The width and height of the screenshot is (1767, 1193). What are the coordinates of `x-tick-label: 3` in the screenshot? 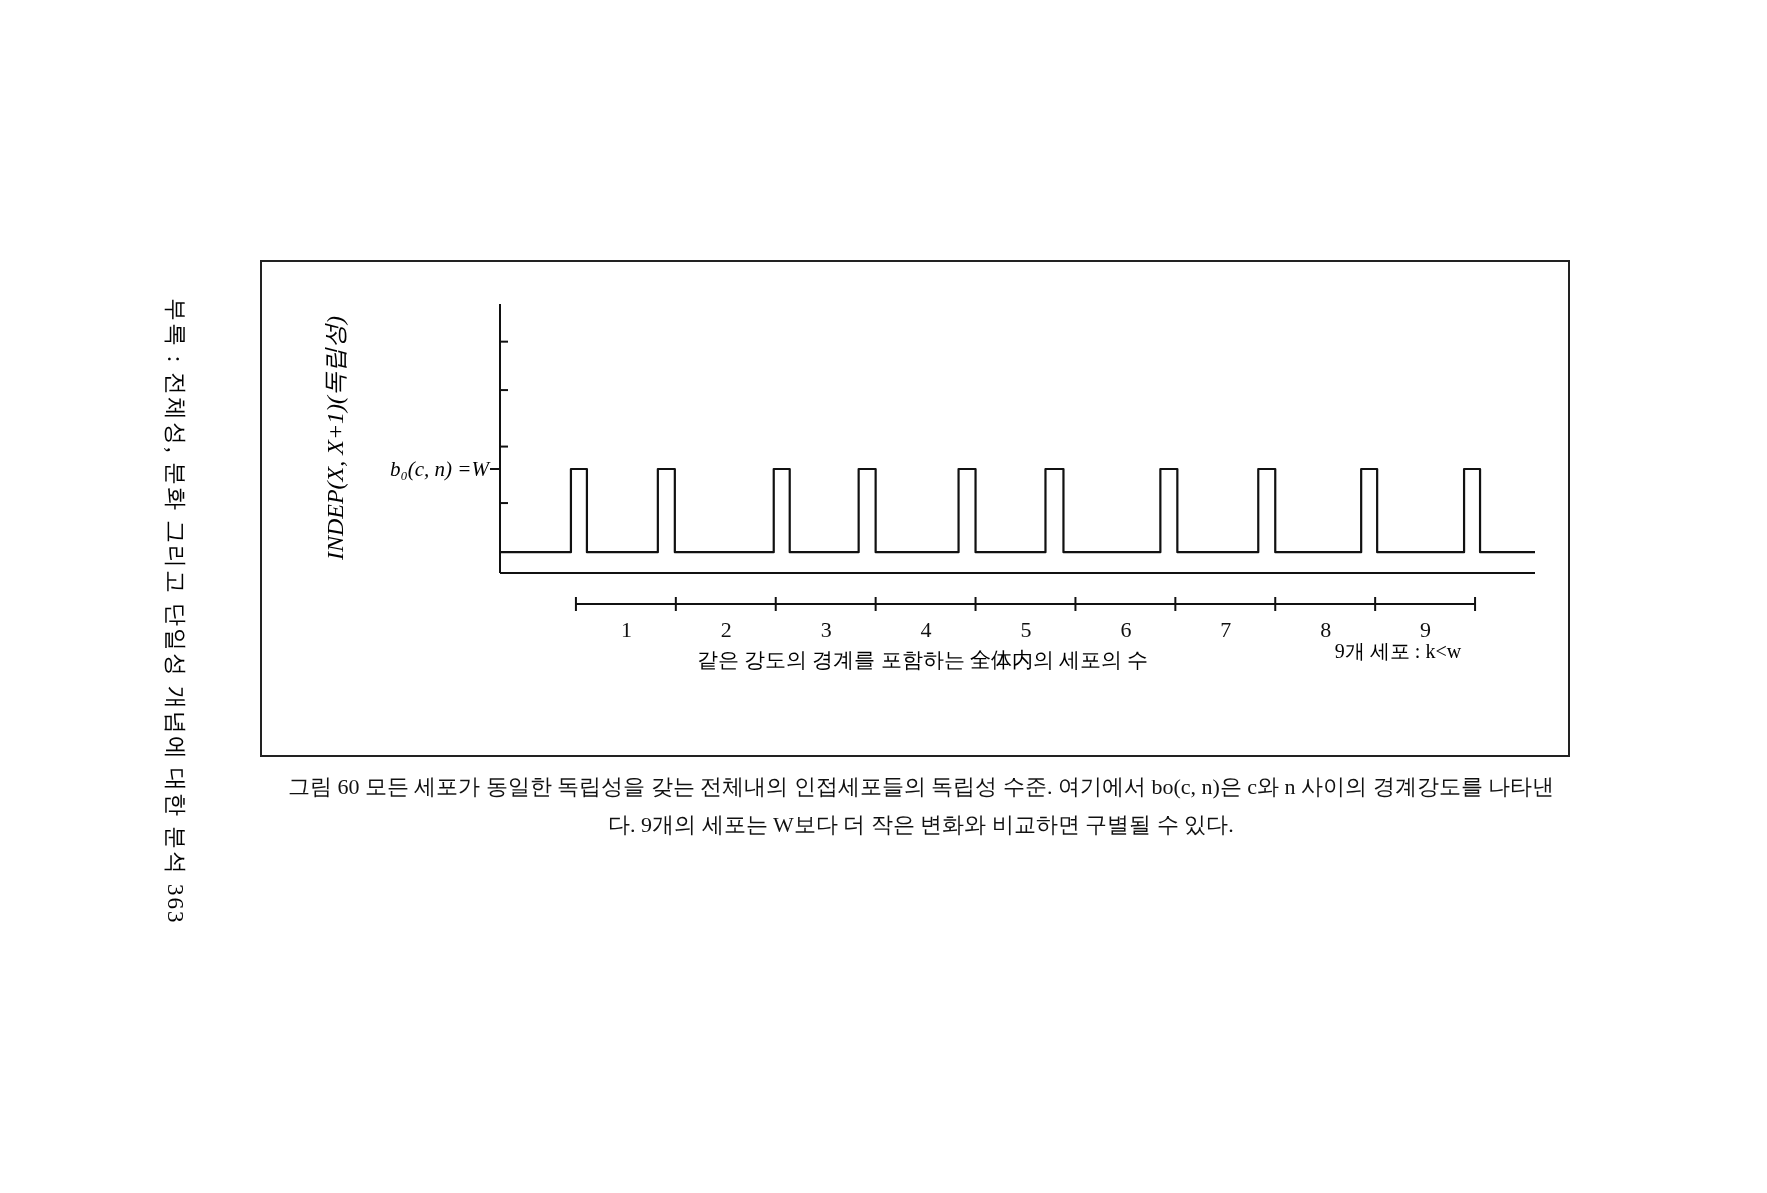 It's located at (826, 629).